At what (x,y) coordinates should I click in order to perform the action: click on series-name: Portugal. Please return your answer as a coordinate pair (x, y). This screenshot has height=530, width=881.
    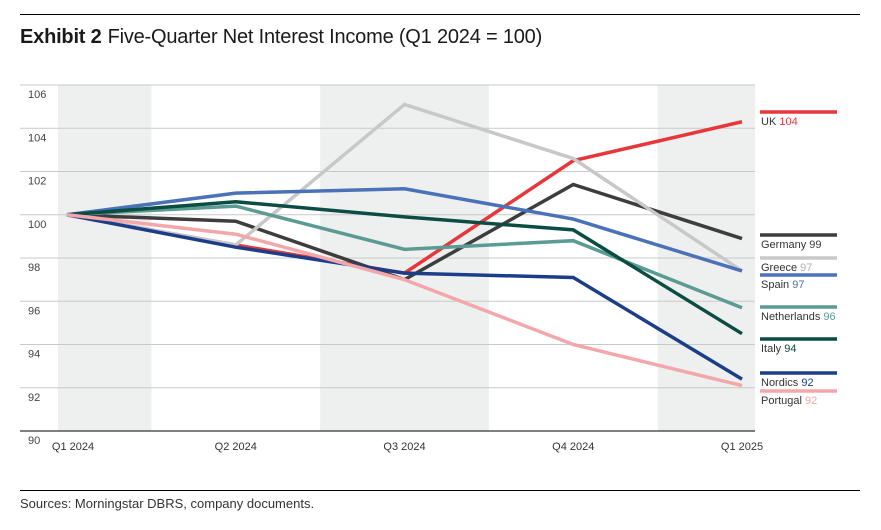
    Looking at the image, I should click on (783, 401).